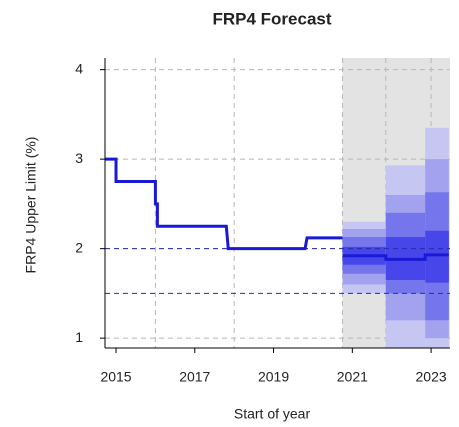 The image size is (459, 427). I want to click on chart-title: FRP4 Forecast, so click(271, 18).